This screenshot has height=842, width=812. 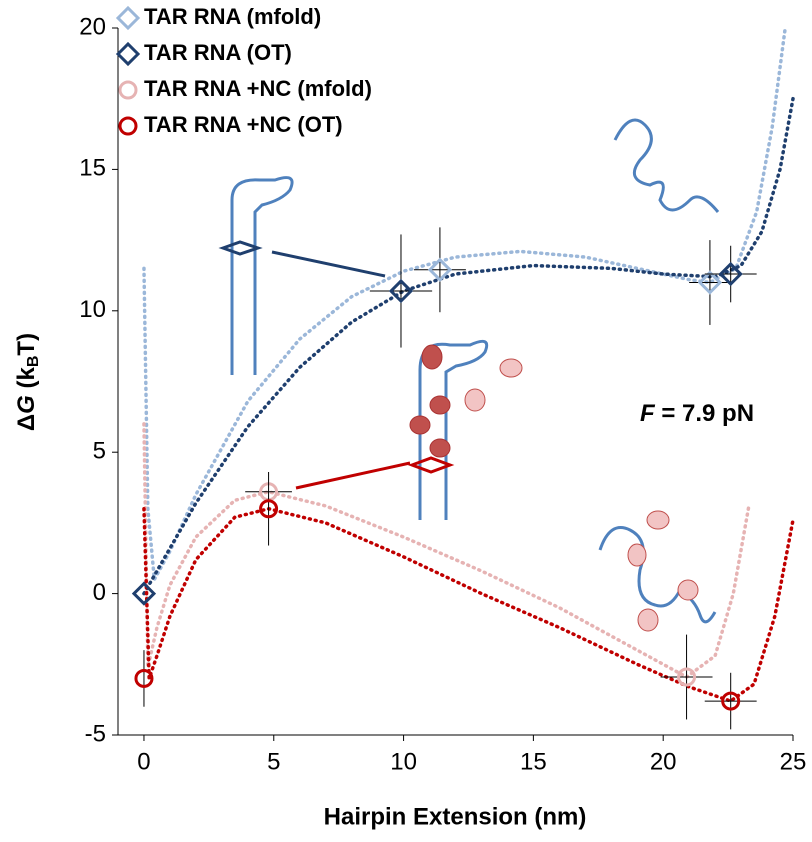 What do you see at coordinates (704, 413) in the screenshot?
I see `force-value: = 7.9 pN` at bounding box center [704, 413].